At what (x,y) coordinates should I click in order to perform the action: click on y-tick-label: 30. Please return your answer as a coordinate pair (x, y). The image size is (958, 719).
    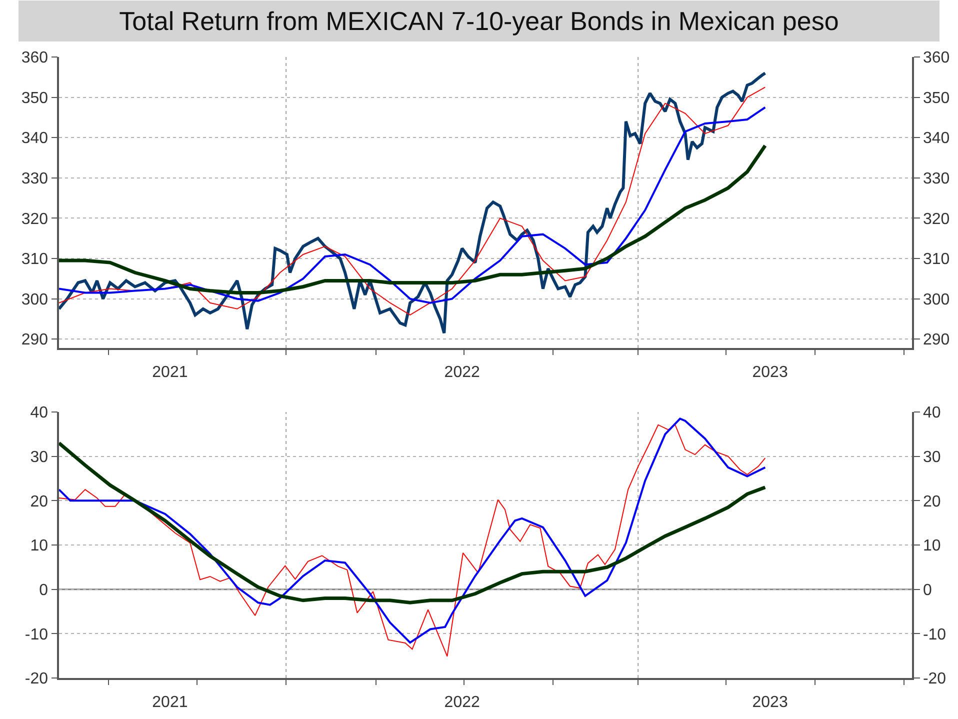
    Looking at the image, I should click on (39, 457).